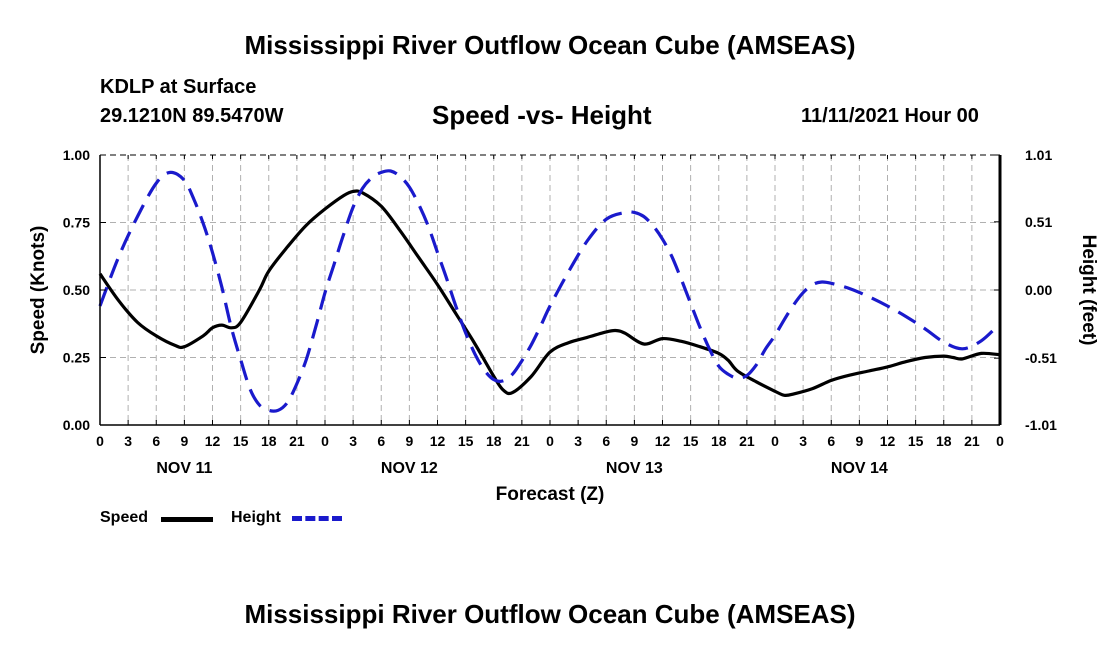 The image size is (1100, 650). What do you see at coordinates (184, 468) in the screenshot?
I see `day-label: NOV 11` at bounding box center [184, 468].